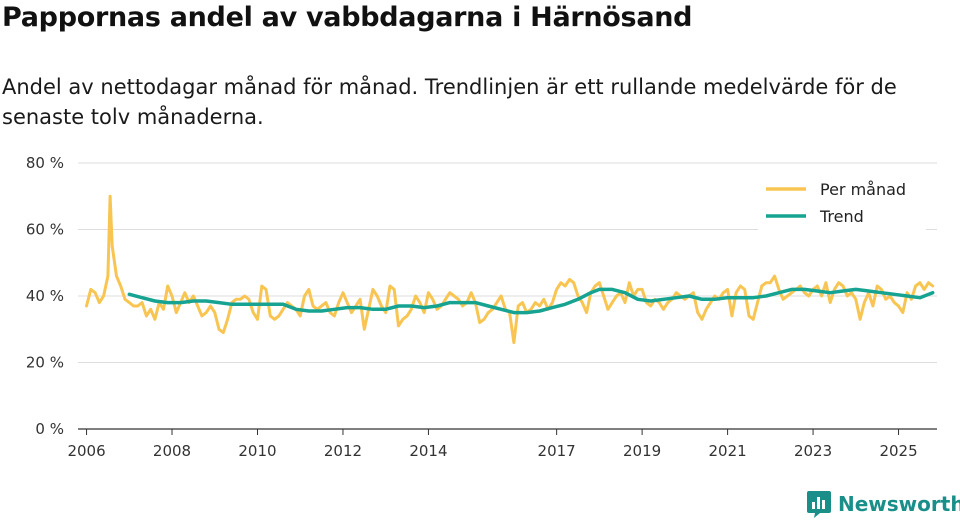 This screenshot has width=960, height=520. Describe the element at coordinates (428, 451) in the screenshot. I see `x-tick-label: 2014` at that location.